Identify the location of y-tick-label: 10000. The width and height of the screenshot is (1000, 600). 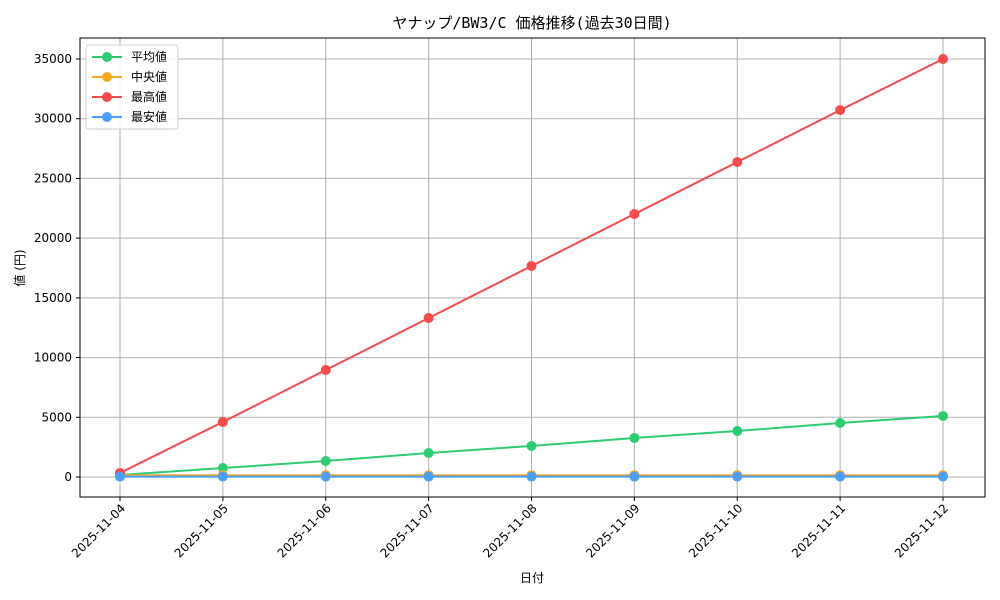
(53, 358).